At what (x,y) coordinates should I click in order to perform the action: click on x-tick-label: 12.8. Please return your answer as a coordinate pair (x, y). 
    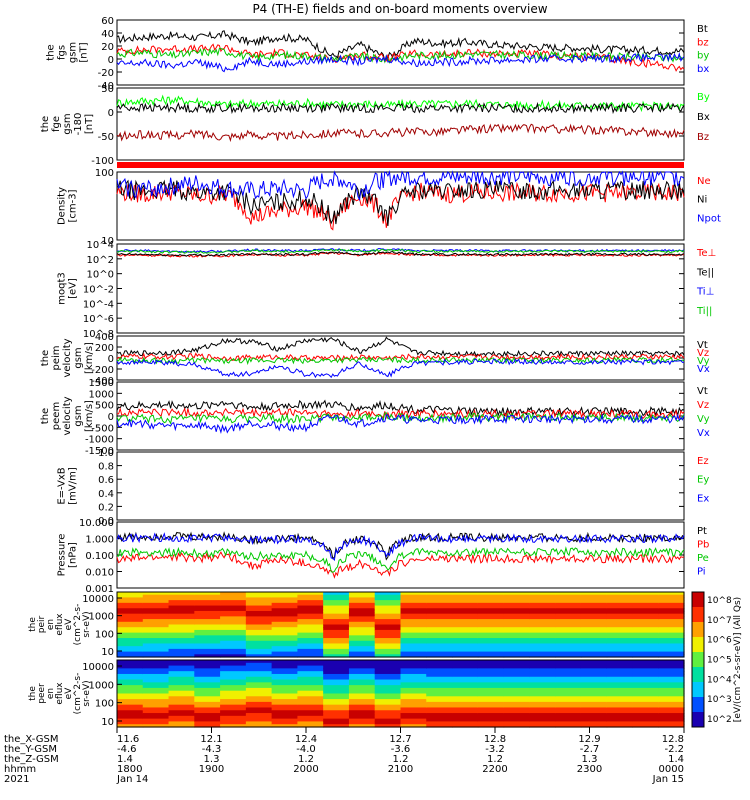
    Looking at the image, I should click on (495, 739).